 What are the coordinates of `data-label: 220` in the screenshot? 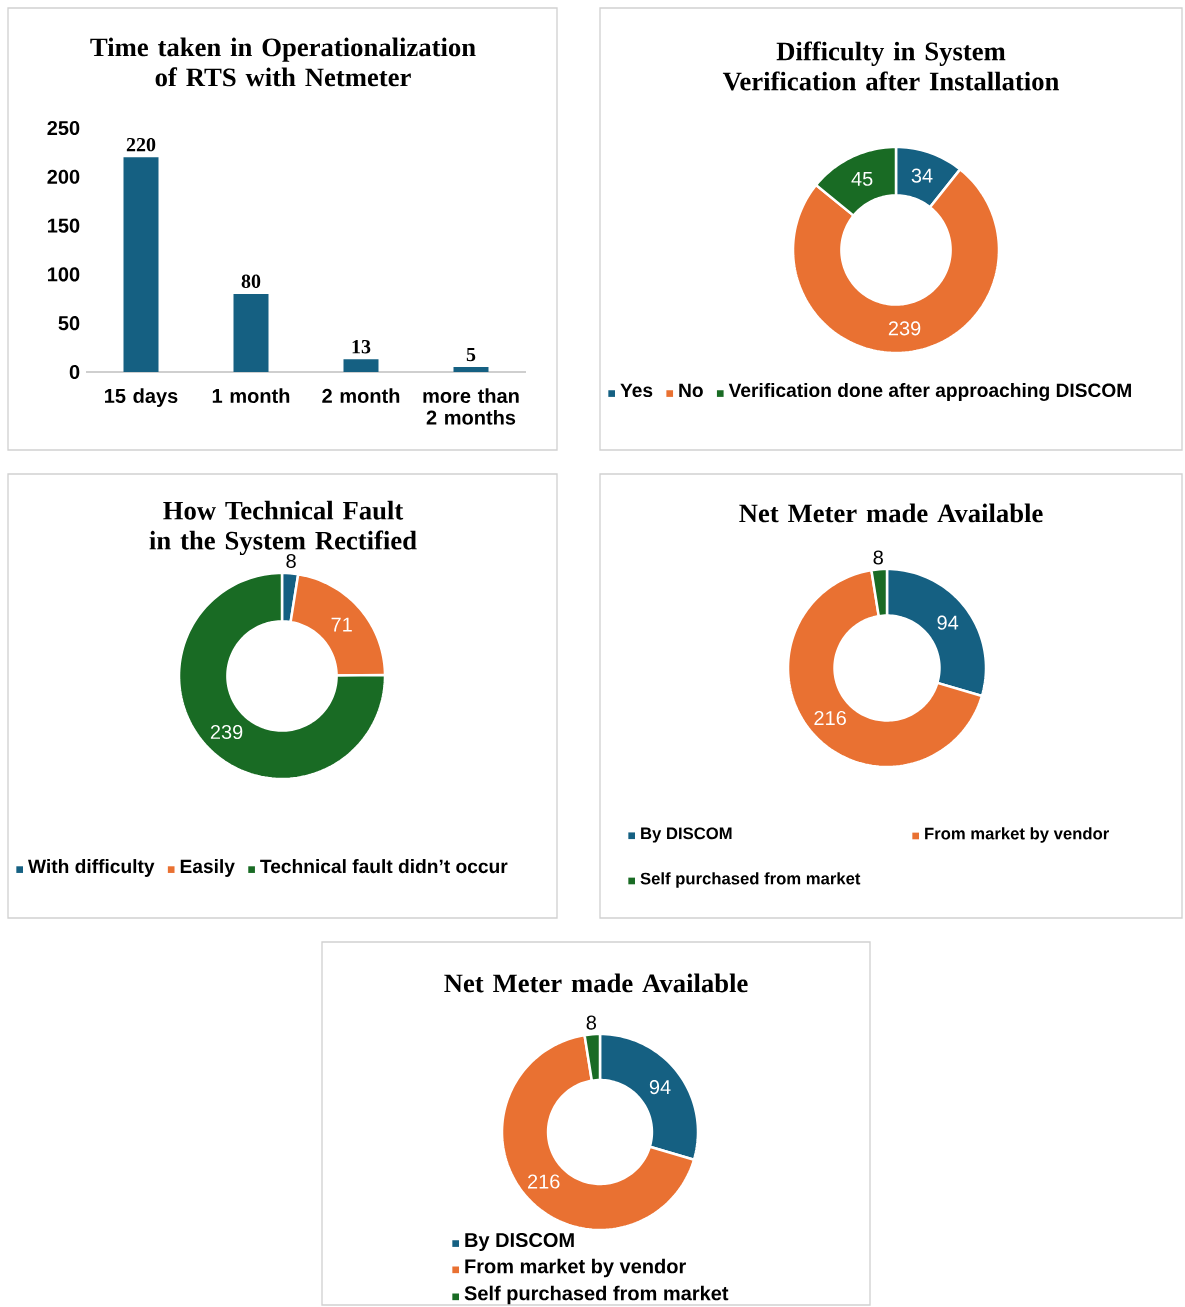 It's located at (141, 144).